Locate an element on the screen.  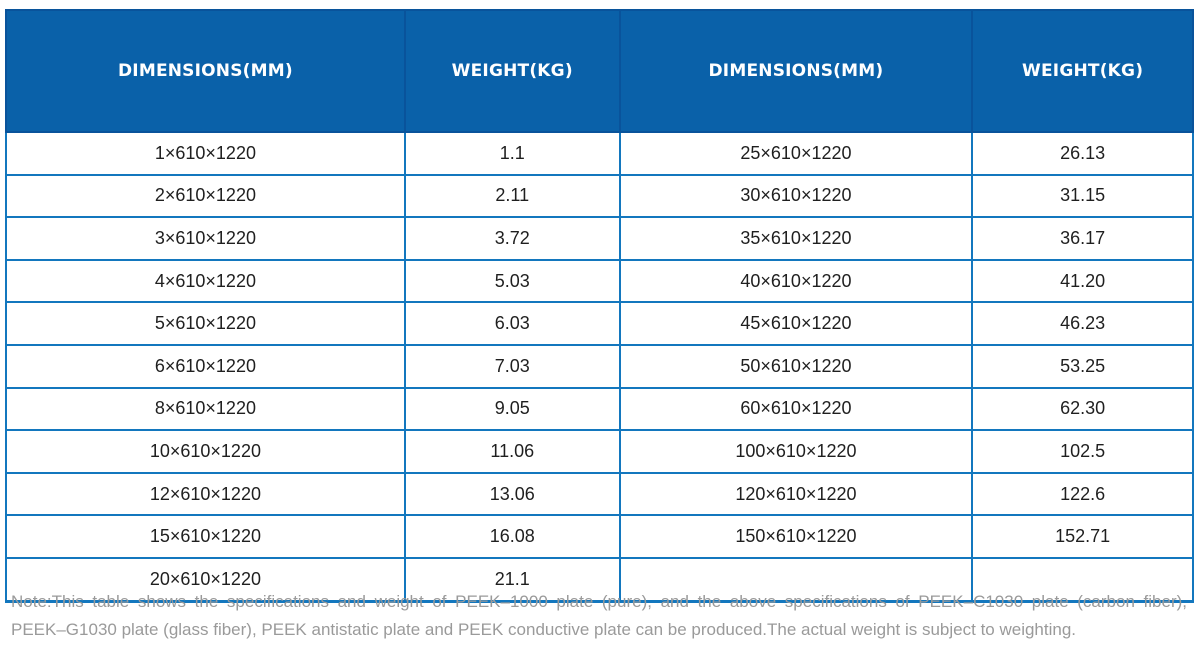
table-row: 10×610×1220 11.06 100×610×1220 102.5 is located at coordinates (599, 451).